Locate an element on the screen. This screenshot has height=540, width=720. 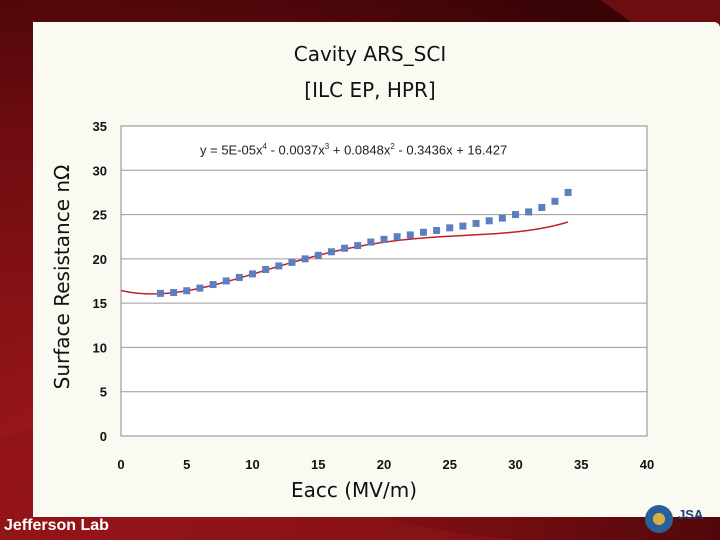
y-tick-label: 0 is located at coordinates (103, 436).